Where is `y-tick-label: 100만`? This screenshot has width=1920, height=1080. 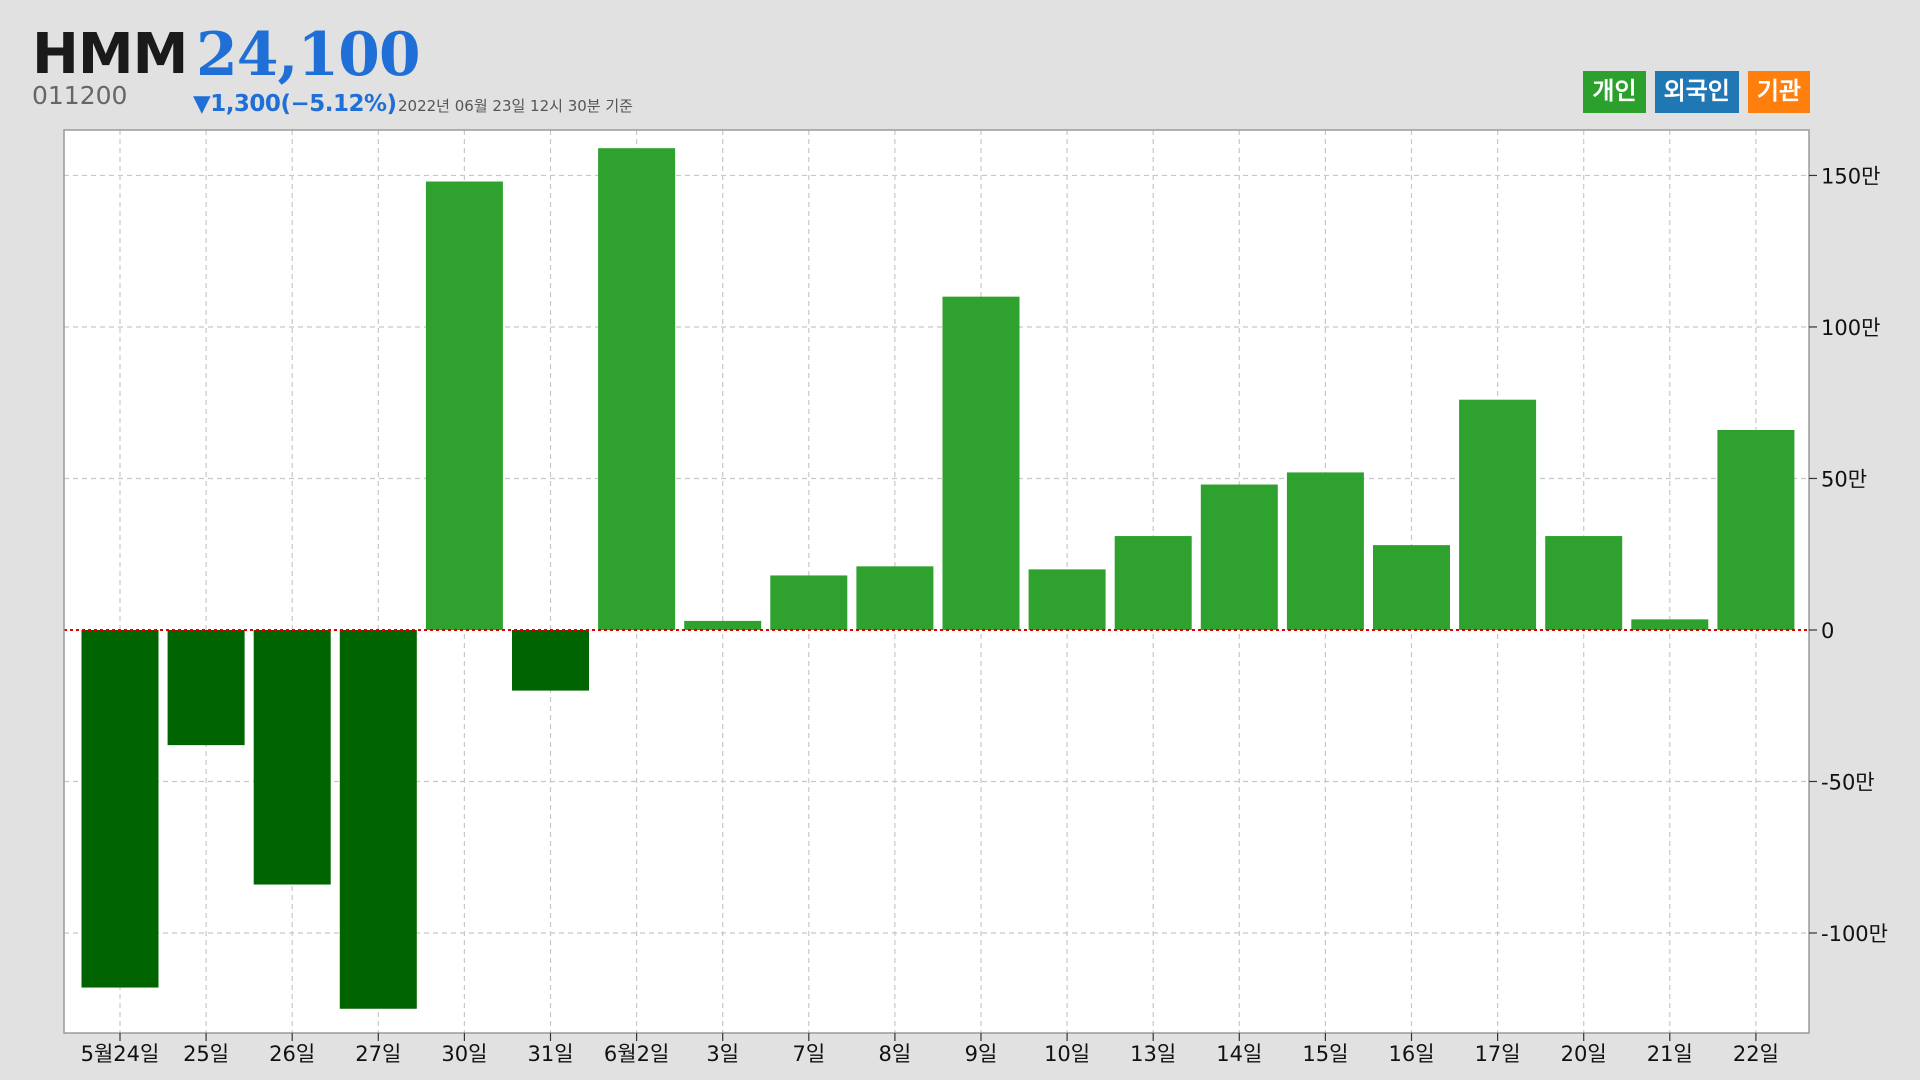
y-tick-label: 100만 is located at coordinates (1850, 328).